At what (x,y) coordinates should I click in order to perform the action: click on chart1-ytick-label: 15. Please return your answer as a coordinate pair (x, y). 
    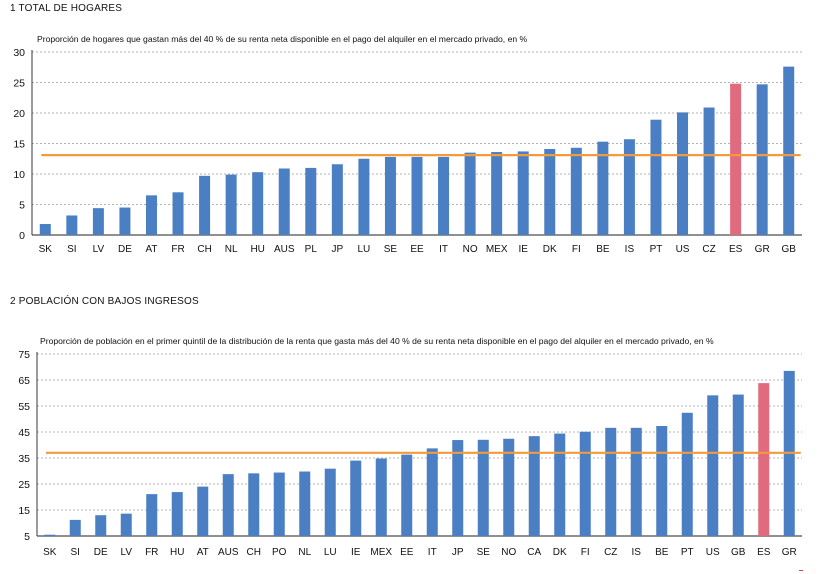
    Looking at the image, I should click on (19, 145).